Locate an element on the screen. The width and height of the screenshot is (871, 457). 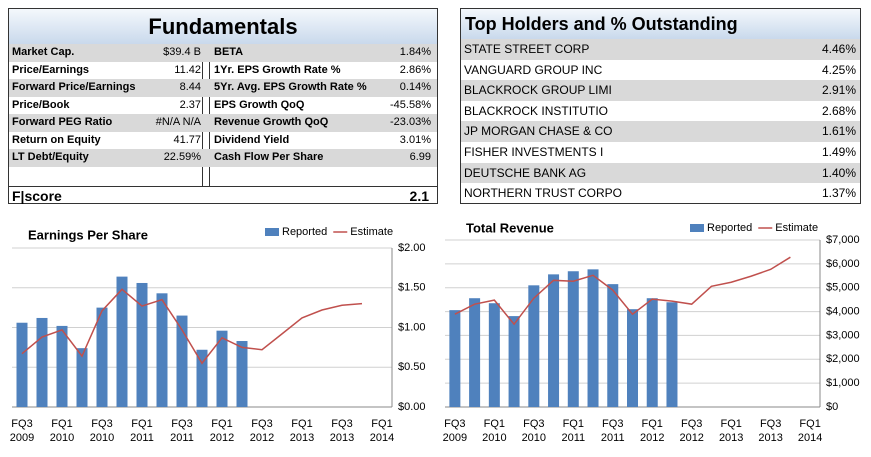
table-row: JP MORGAN CHASE & CO 1.61% is located at coordinates (660, 131).